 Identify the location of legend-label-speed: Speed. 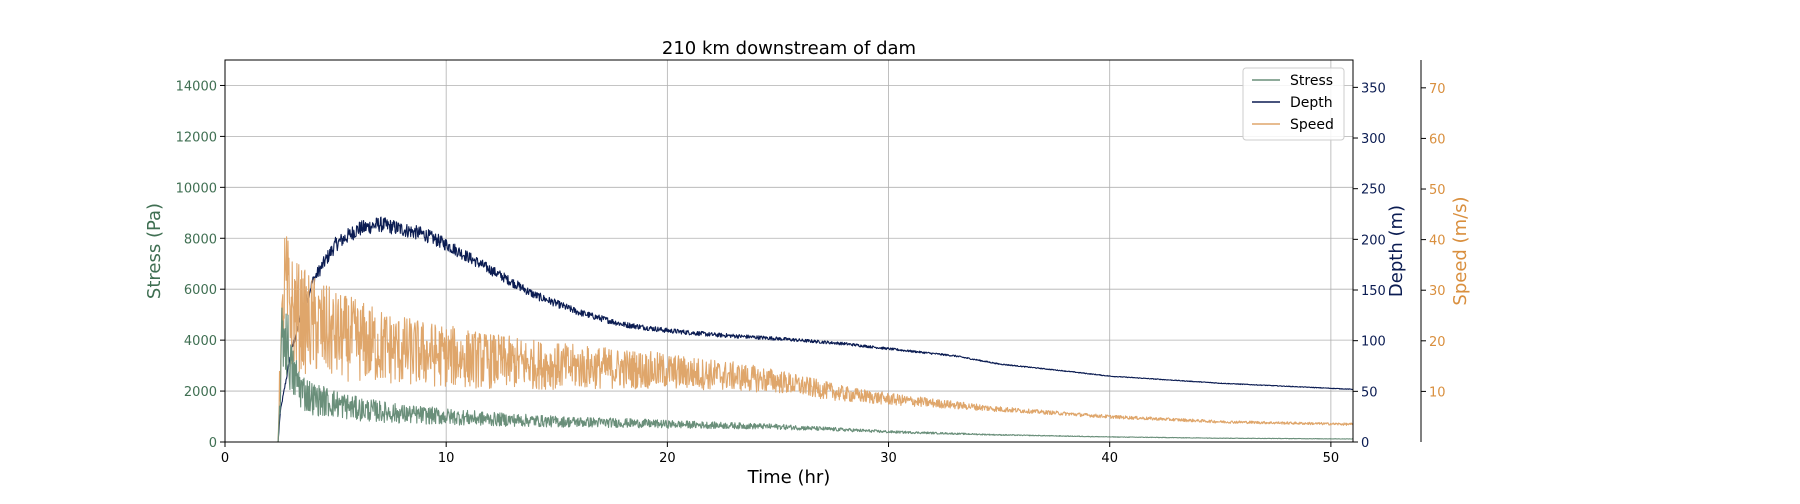
(1312, 125).